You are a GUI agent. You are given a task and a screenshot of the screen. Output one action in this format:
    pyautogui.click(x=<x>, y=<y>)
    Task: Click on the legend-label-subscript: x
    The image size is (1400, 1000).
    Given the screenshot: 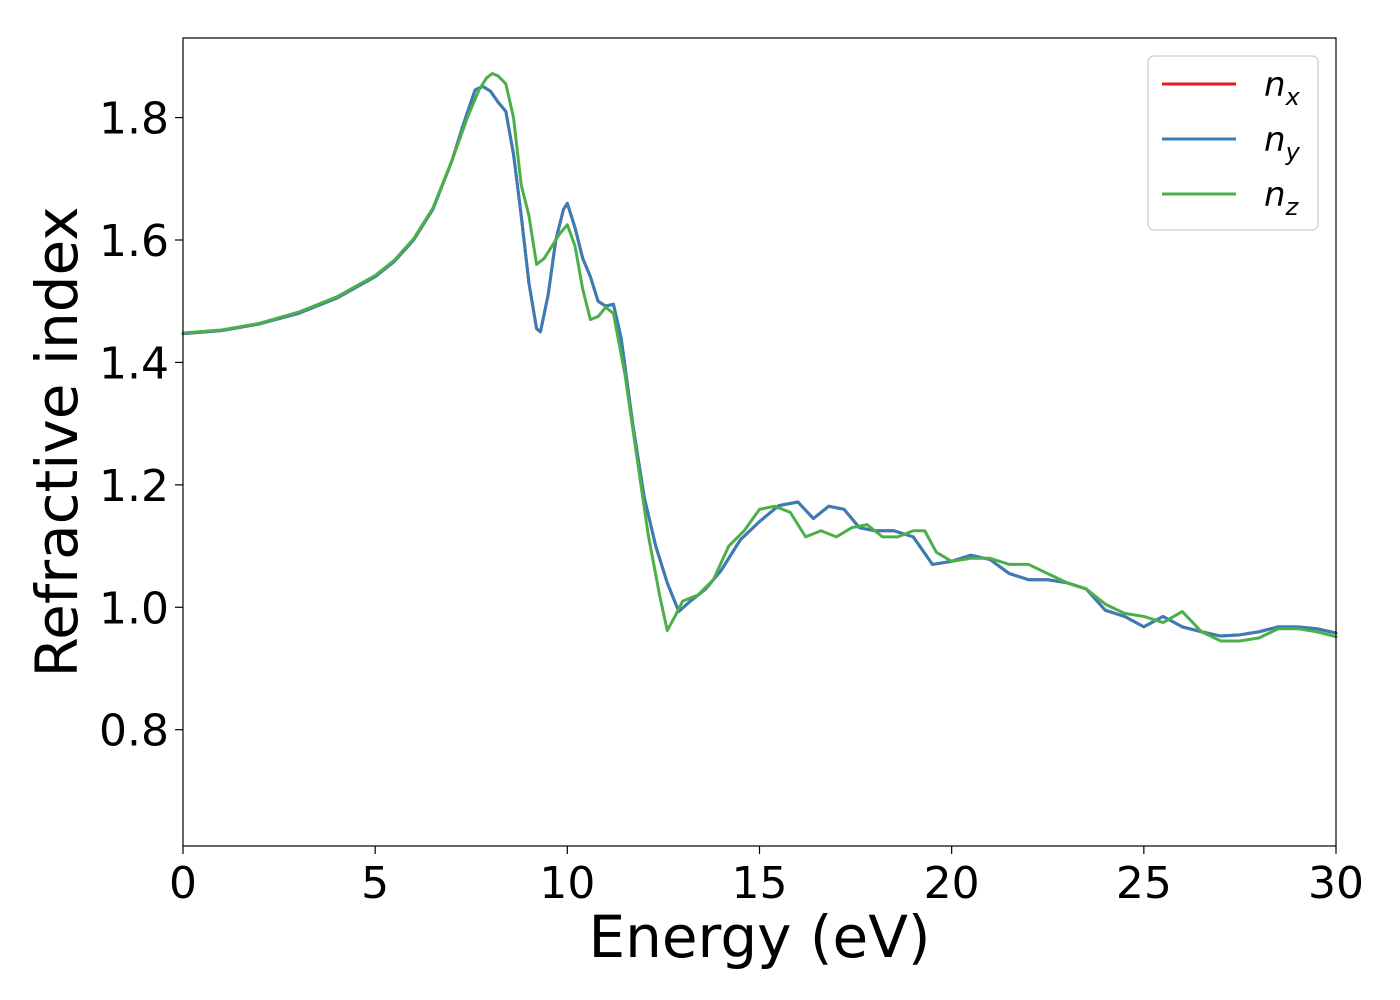 What is the action you would take?
    pyautogui.click(x=1293, y=97)
    